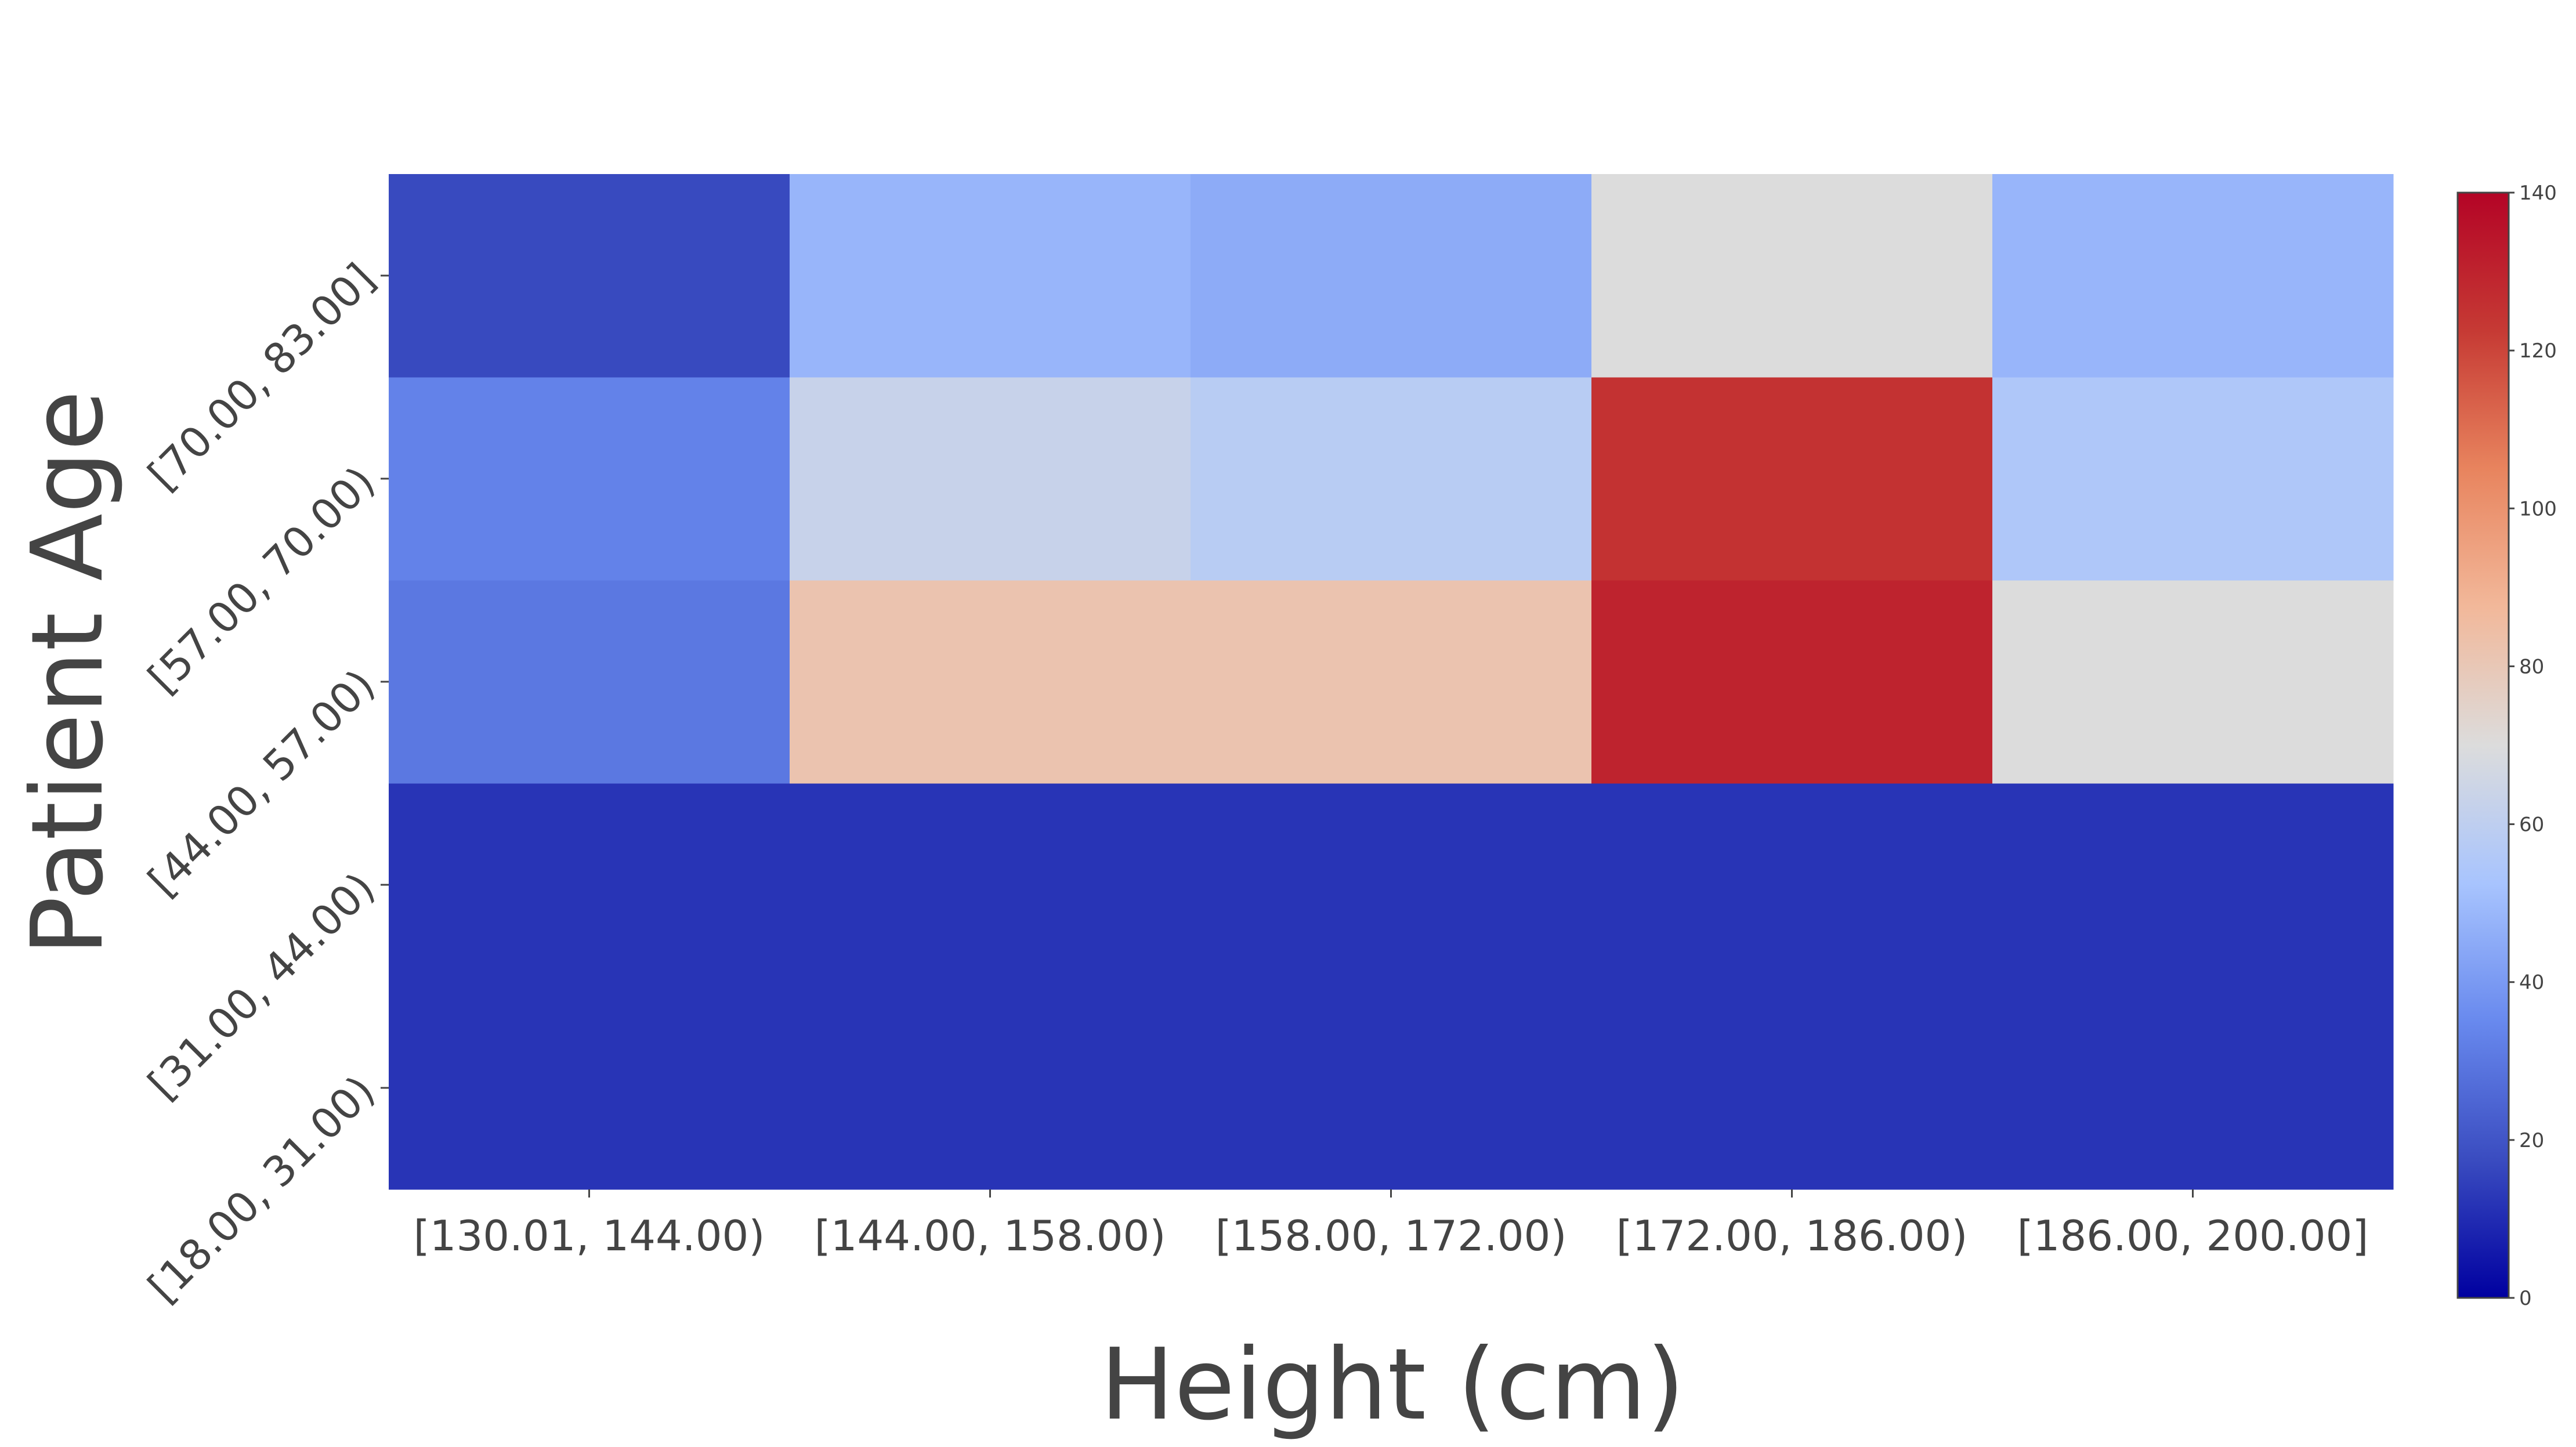 This screenshot has width=2576, height=1447. What do you see at coordinates (2538, 351) in the screenshot?
I see `colorbar-tick-label: 120` at bounding box center [2538, 351].